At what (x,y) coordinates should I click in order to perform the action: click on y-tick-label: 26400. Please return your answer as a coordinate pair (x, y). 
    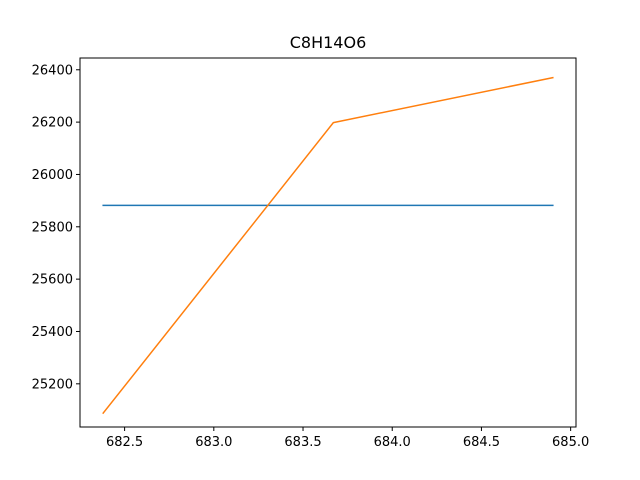
    Looking at the image, I should click on (52, 70).